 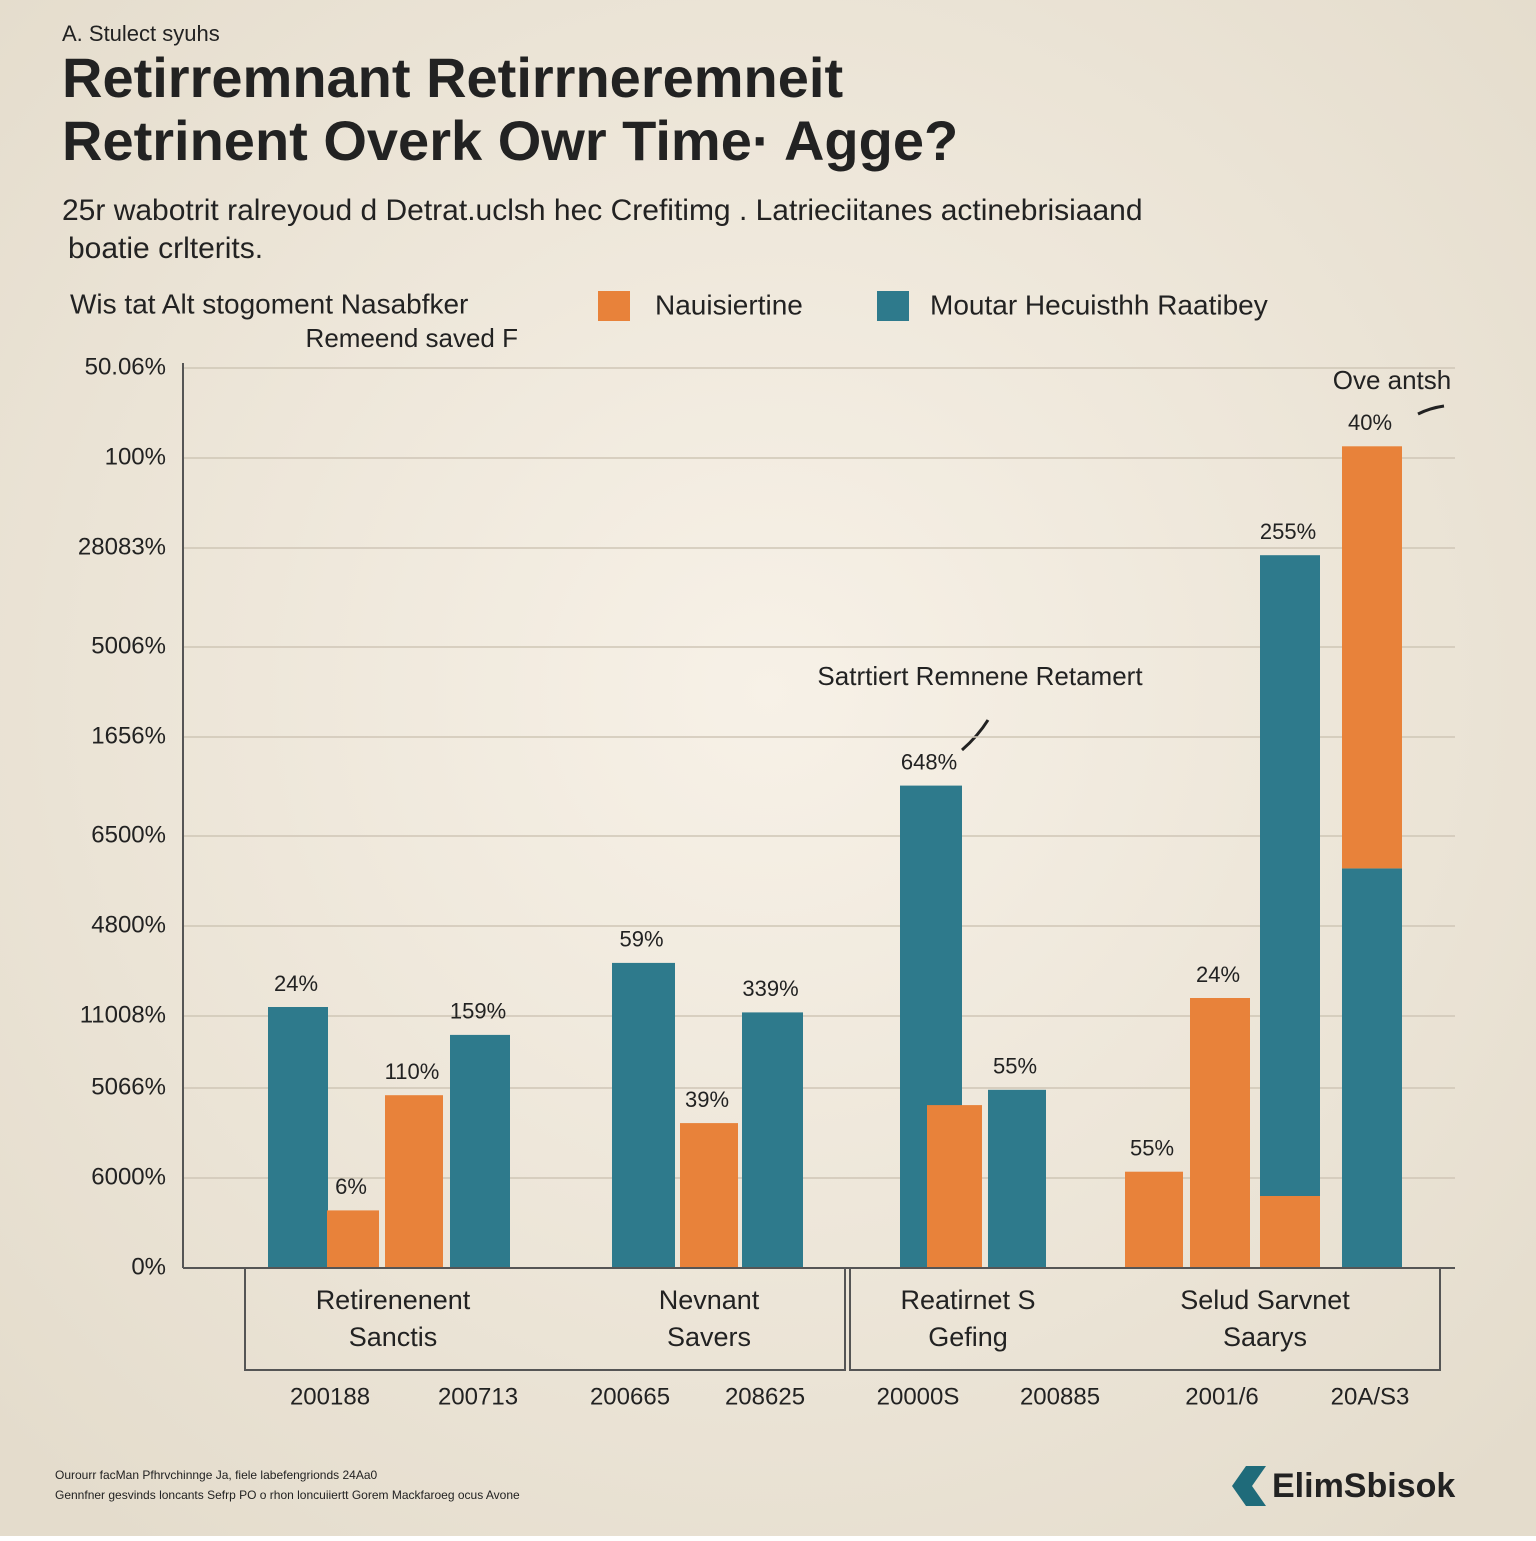 What do you see at coordinates (1249, 1486) in the screenshot?
I see `logo-icon` at bounding box center [1249, 1486].